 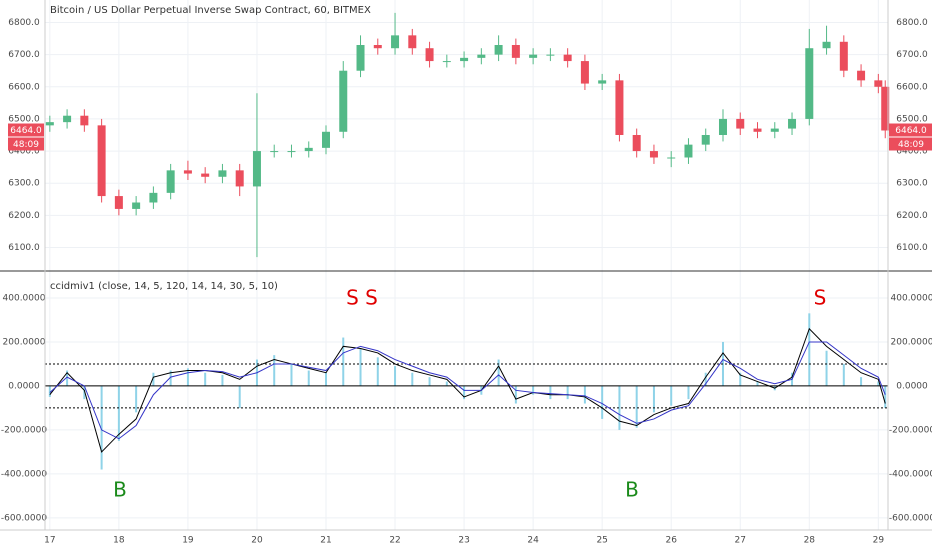 I want to click on x-tick-label: 26, so click(x=671, y=541).